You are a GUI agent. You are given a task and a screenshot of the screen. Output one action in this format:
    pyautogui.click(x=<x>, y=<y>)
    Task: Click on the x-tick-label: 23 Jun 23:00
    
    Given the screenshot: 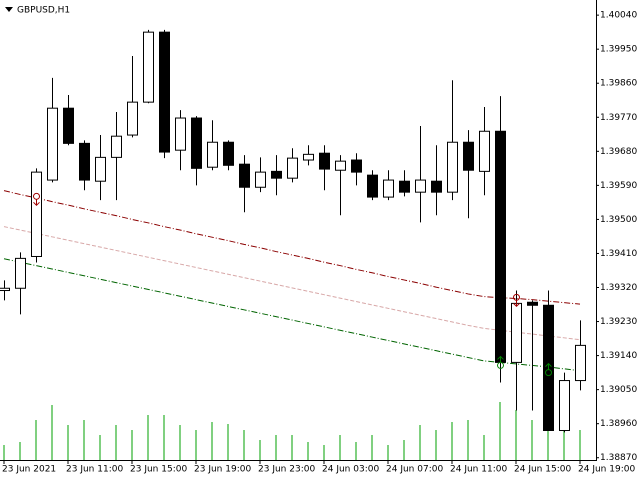 What is the action you would take?
    pyautogui.click(x=286, y=470)
    